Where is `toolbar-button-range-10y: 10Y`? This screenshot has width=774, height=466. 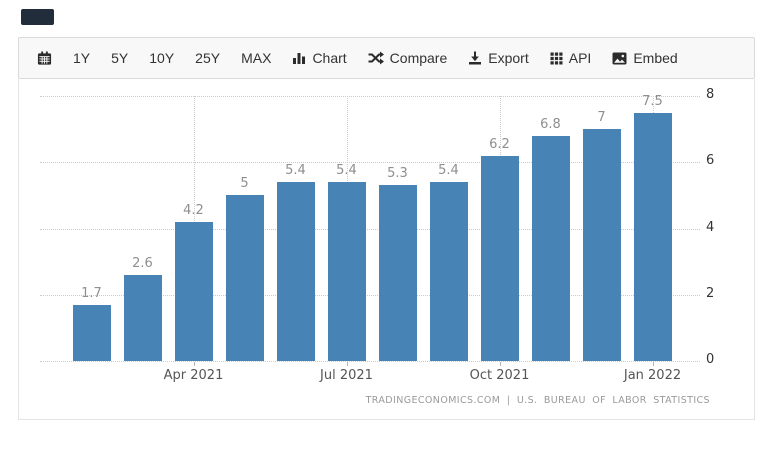
toolbar-button-range-10y: 10Y is located at coordinates (161, 58).